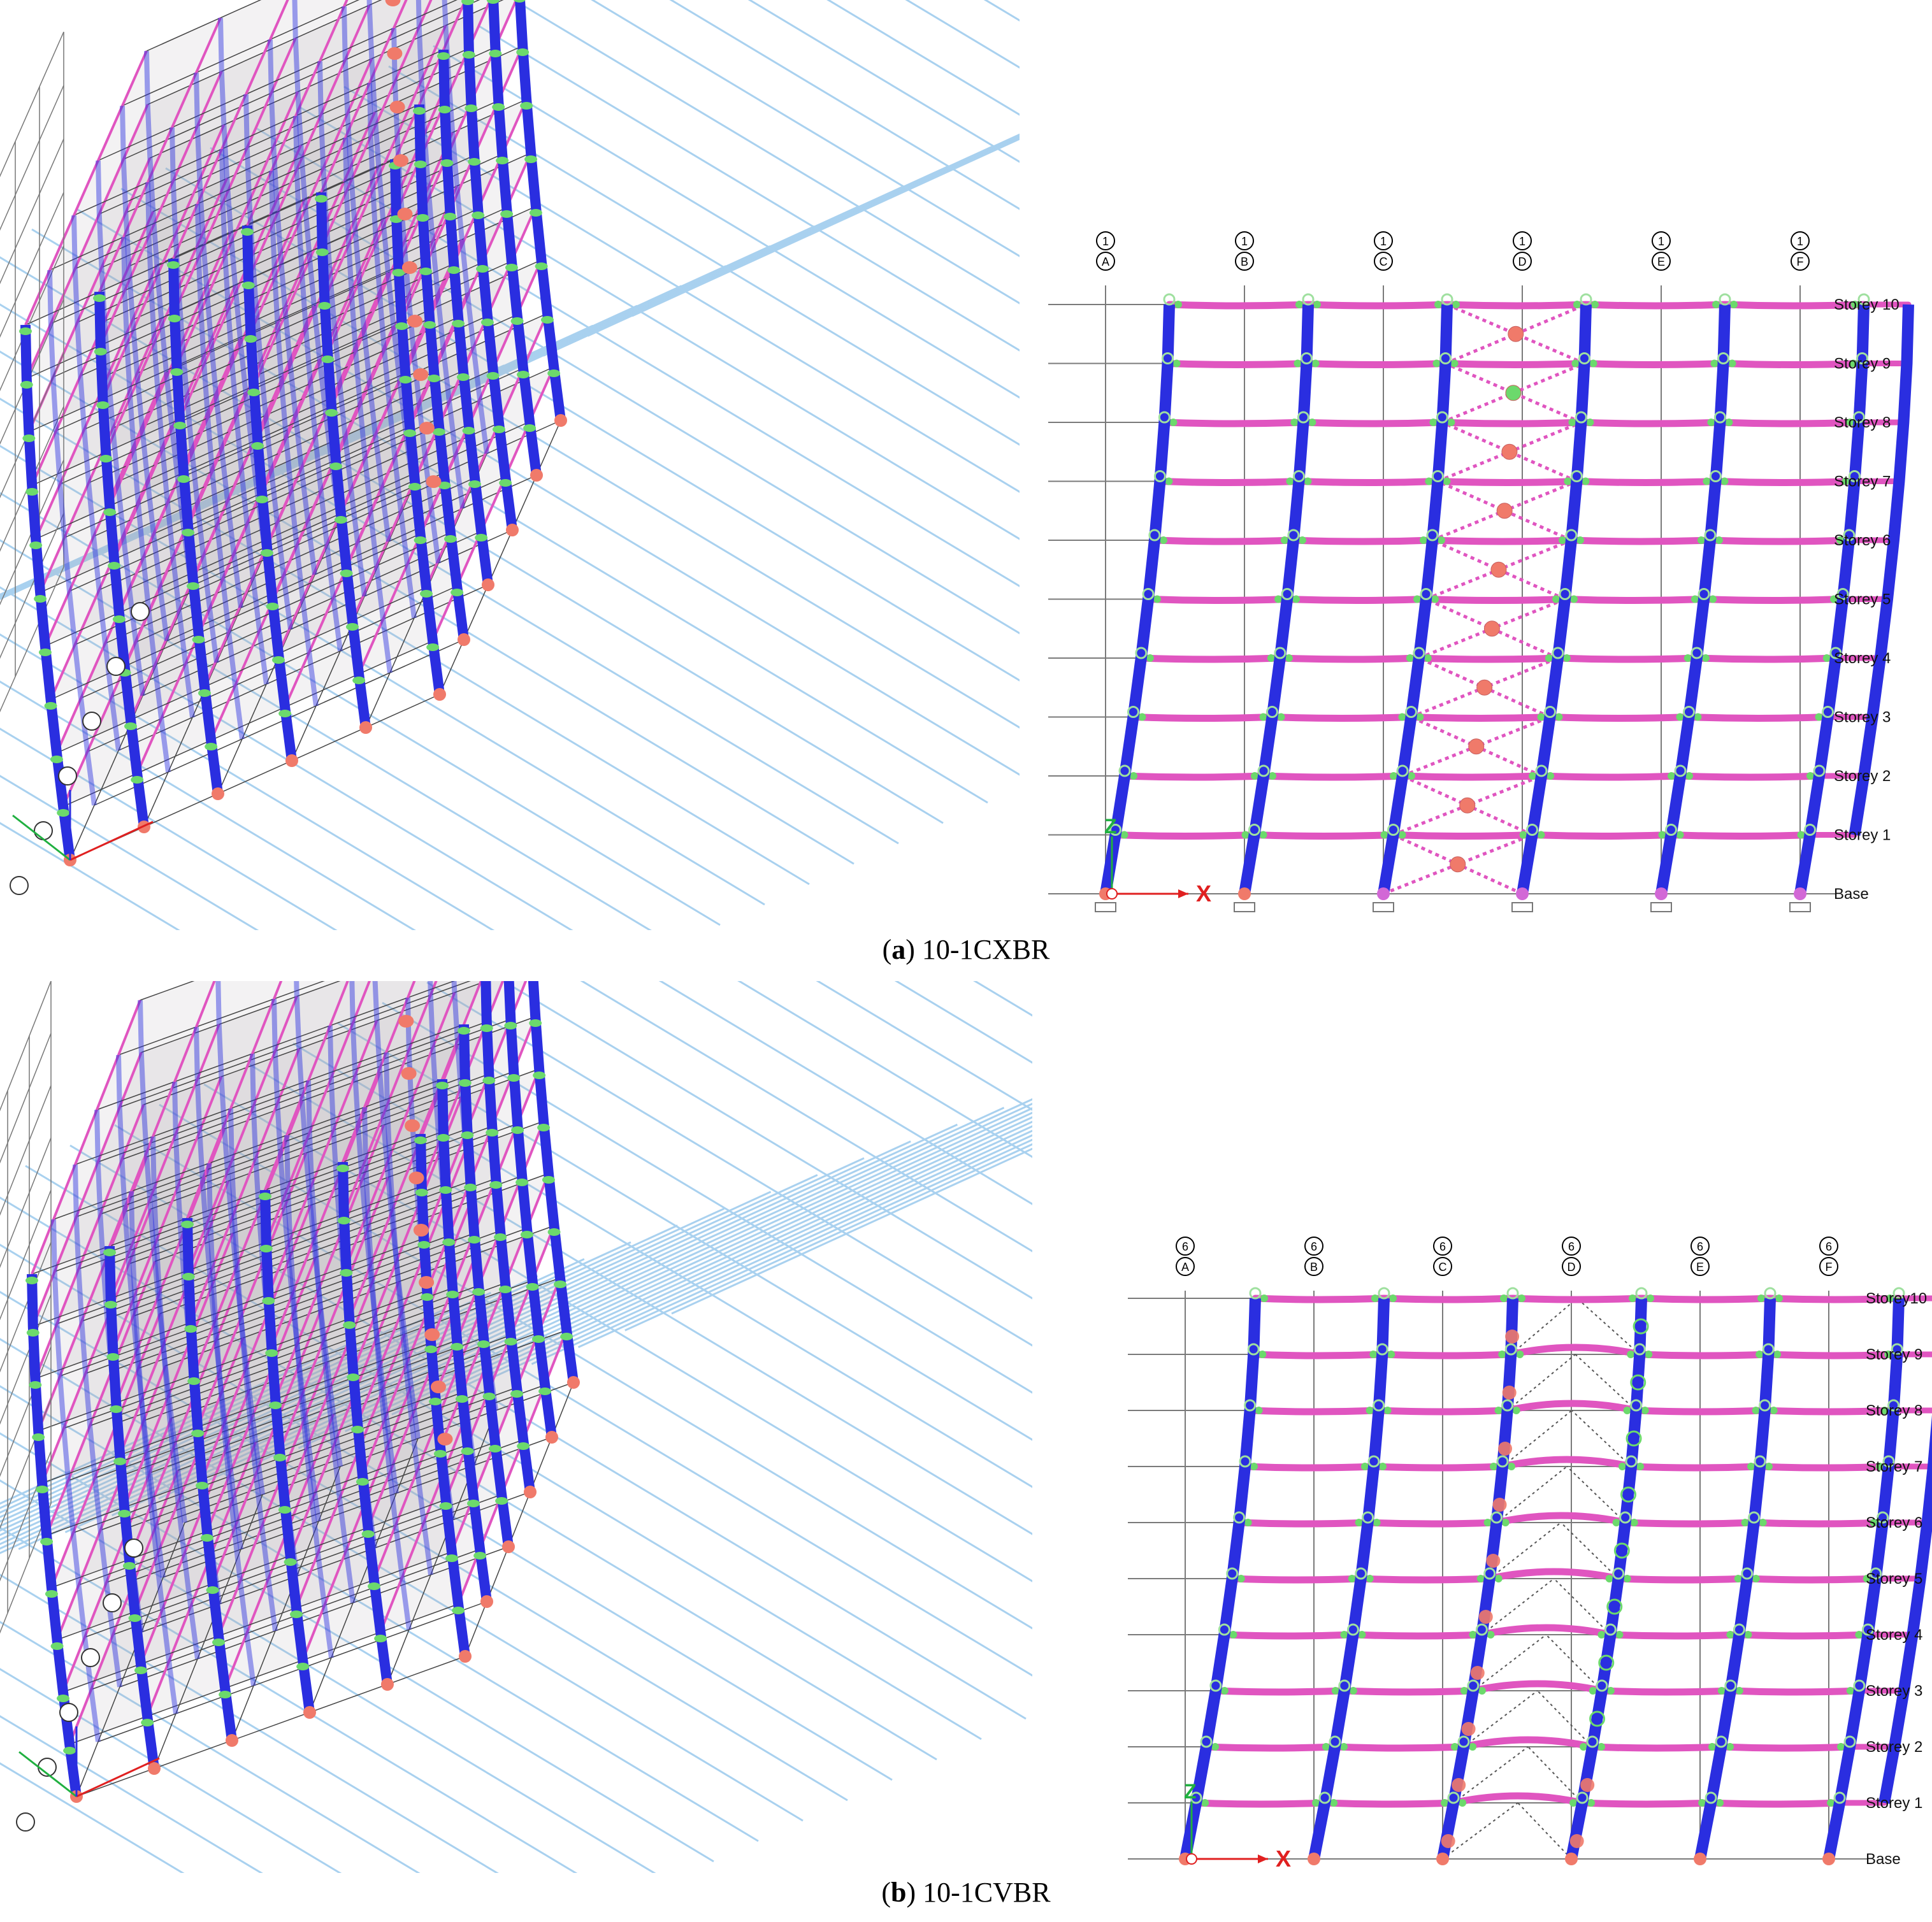 The height and width of the screenshot is (1922, 1932). I want to click on grid-bubble-number-label: 6, so click(1314, 1246).